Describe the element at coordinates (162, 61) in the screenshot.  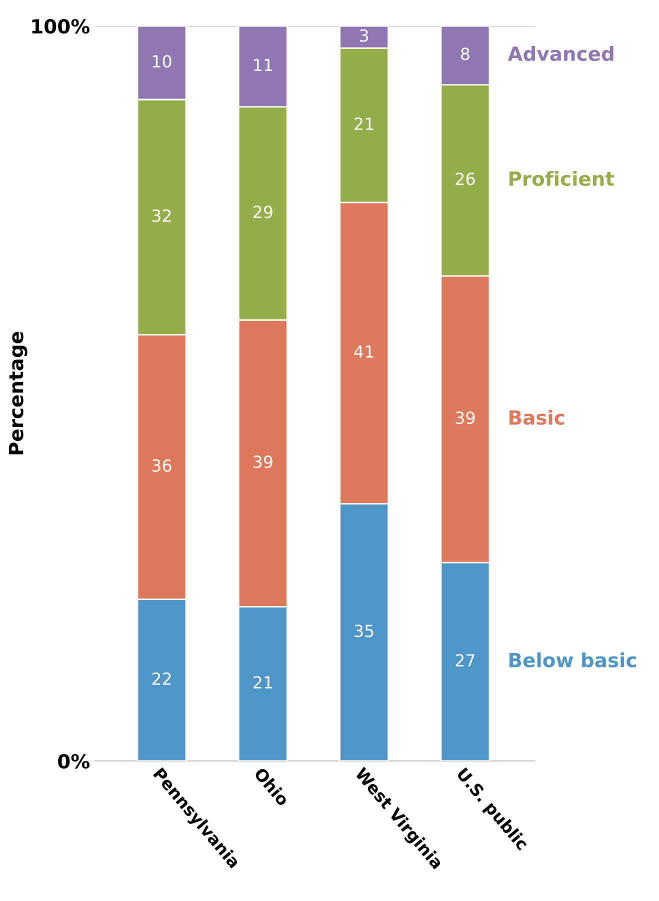
I see `data-label: 10` at that location.